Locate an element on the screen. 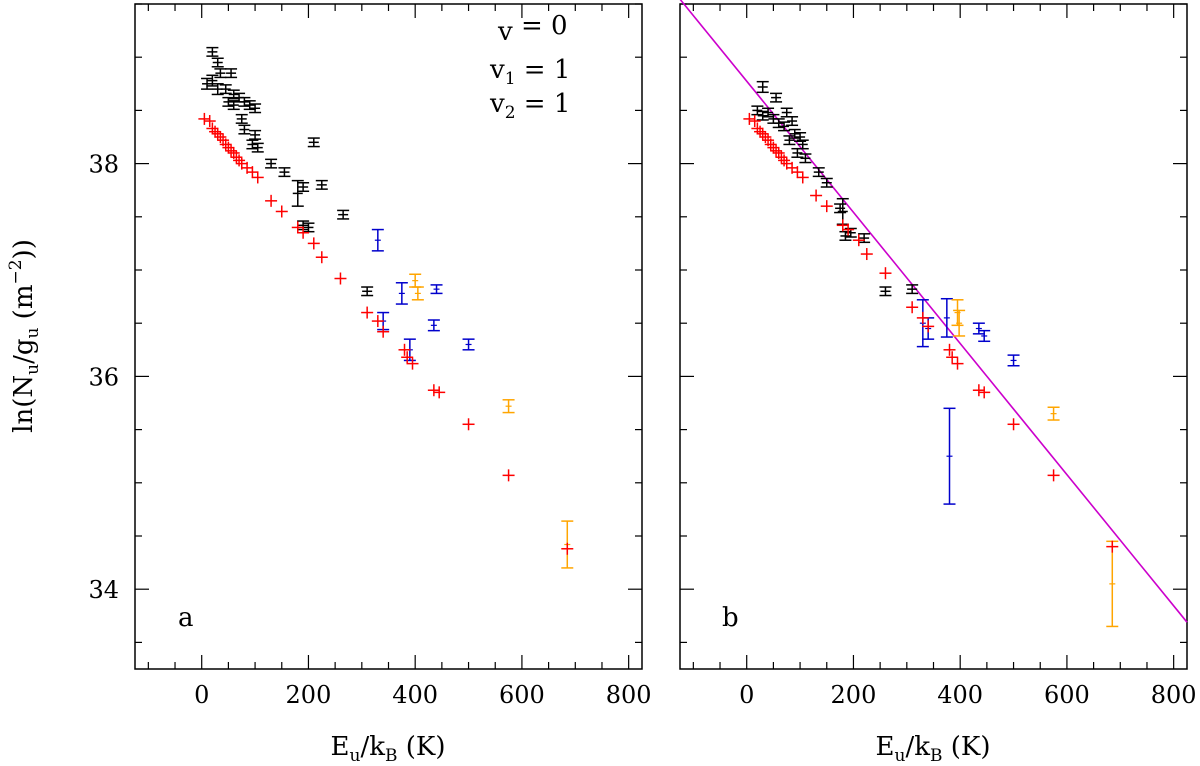  y-tick-label: 38 is located at coordinates (103, 165).